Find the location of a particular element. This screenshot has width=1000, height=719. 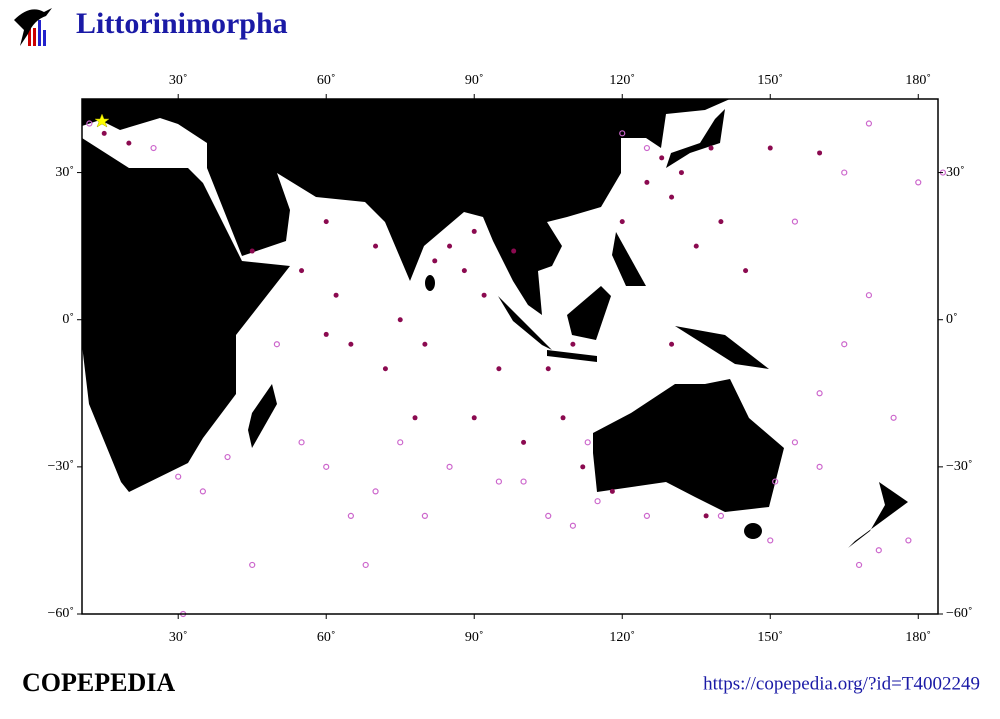

logo is located at coordinates (33, 27).